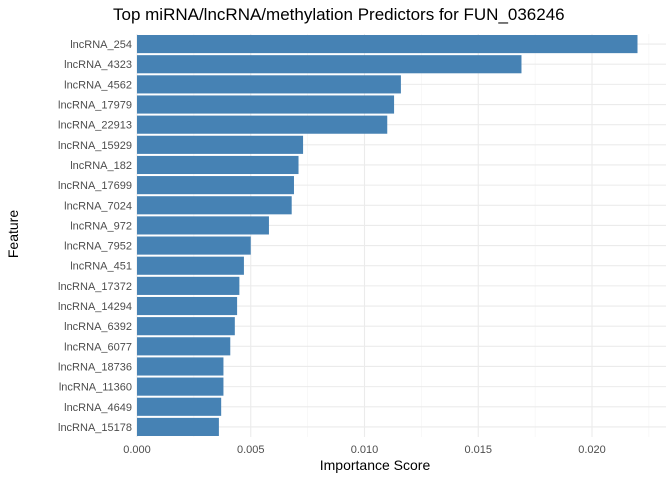  What do you see at coordinates (95, 126) in the screenshot?
I see `y-tick-label: lncRNA_22913` at bounding box center [95, 126].